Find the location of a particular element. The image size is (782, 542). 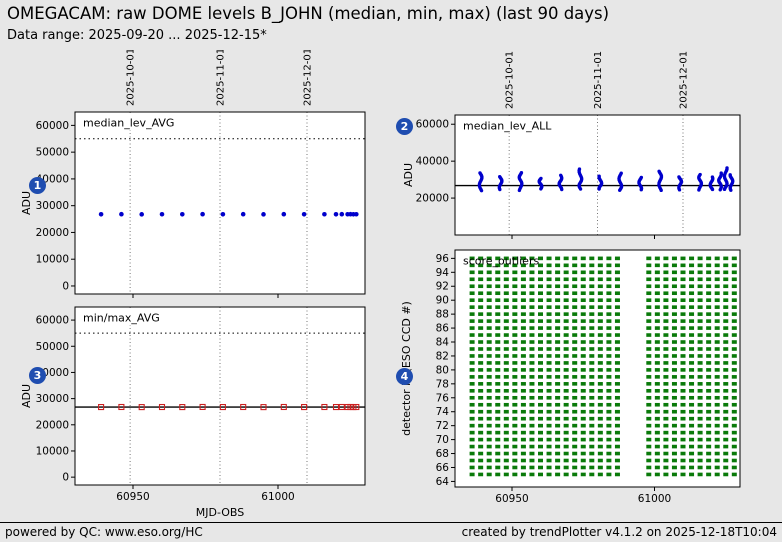

y-tick-label: 60000 is located at coordinates (432, 125).